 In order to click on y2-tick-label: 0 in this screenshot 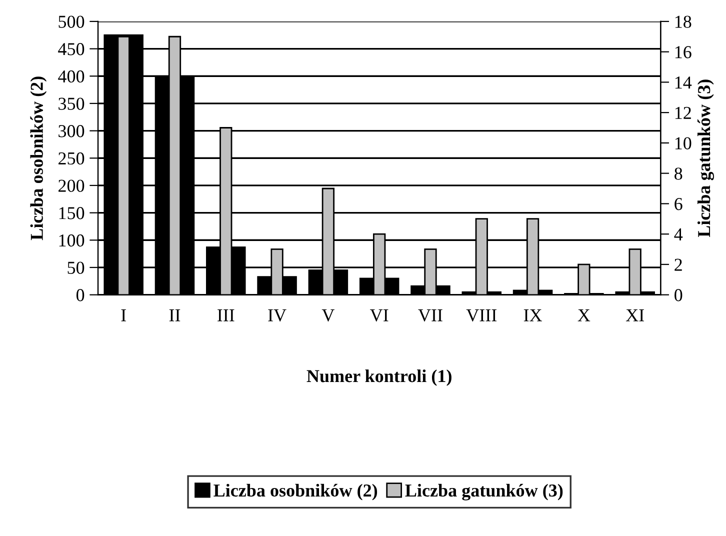, I will do `click(678, 295)`.